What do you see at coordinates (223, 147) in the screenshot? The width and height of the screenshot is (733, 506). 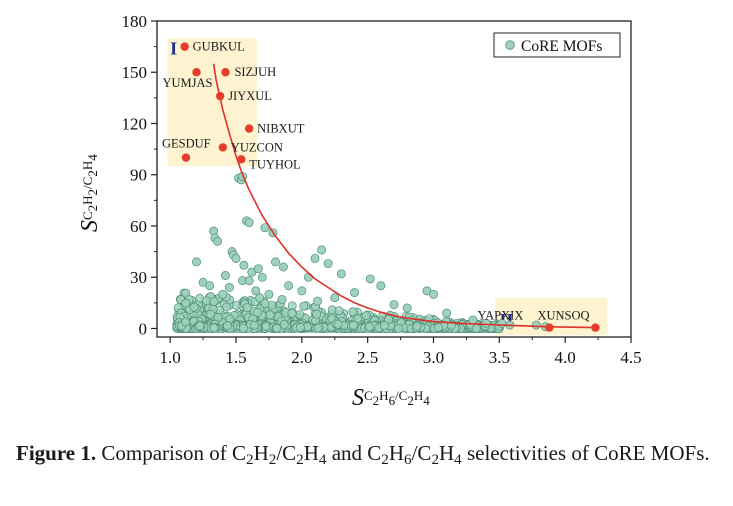 I see `highlight-point-yuzcon` at bounding box center [223, 147].